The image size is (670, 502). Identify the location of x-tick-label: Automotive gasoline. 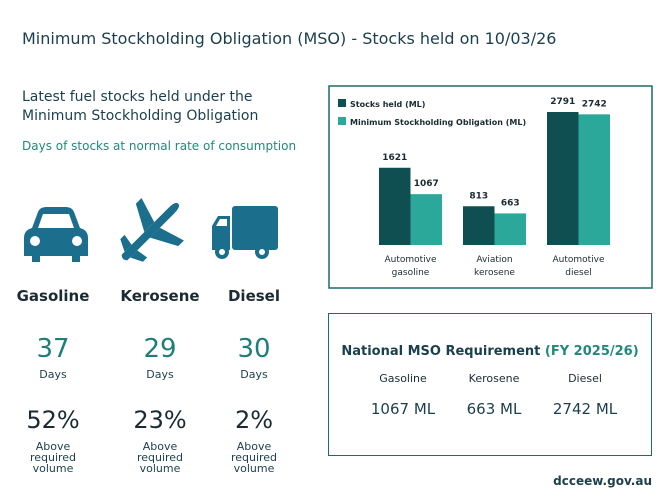
(410, 266).